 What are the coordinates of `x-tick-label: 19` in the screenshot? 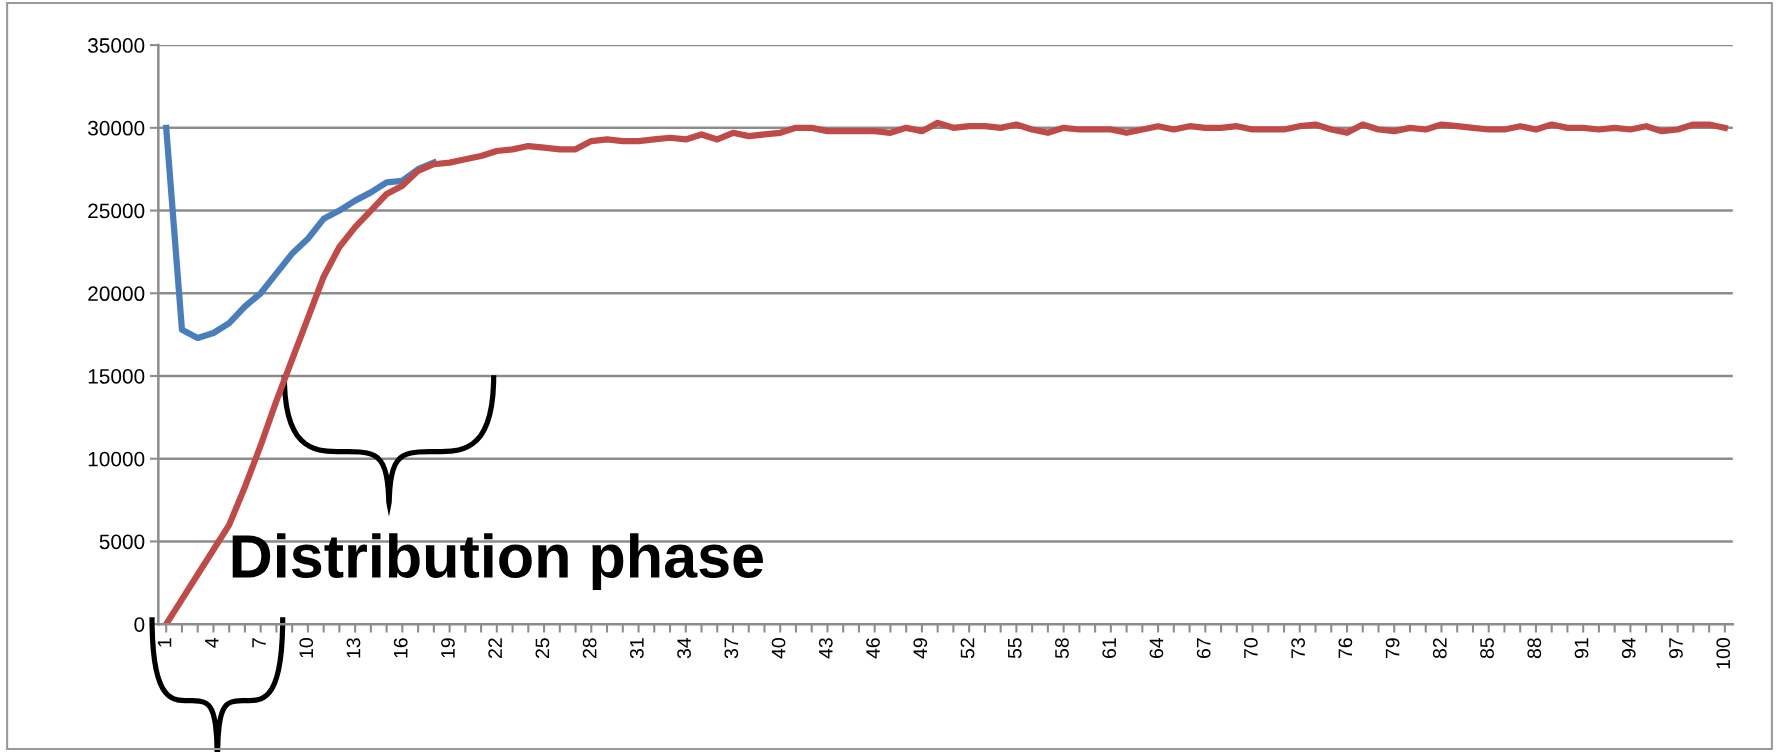 It's located at (448, 648).